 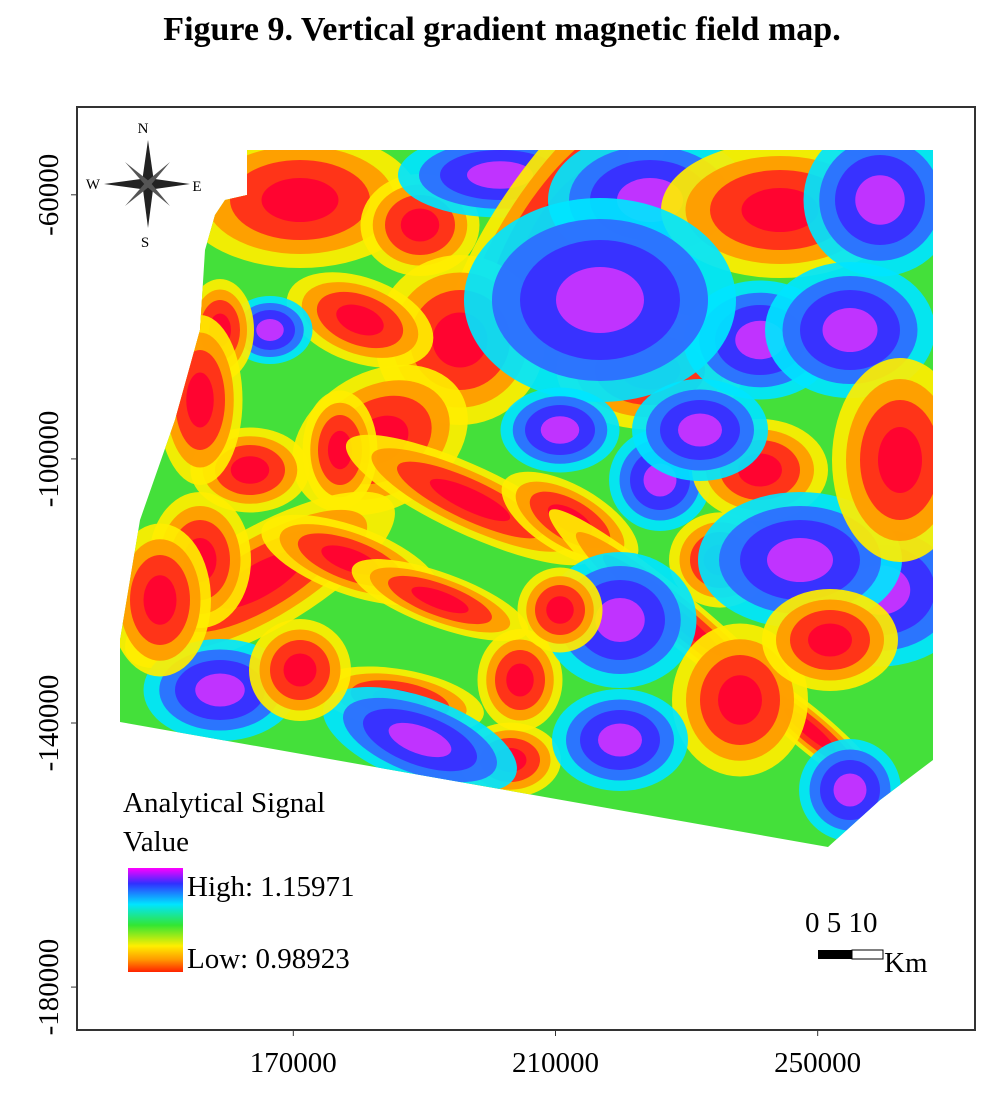 What do you see at coordinates (906, 963) in the screenshot?
I see `scale-unit: Km` at bounding box center [906, 963].